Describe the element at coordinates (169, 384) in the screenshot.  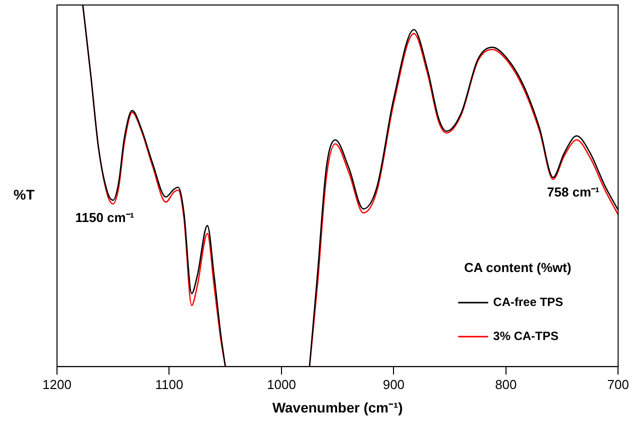
I see `x-tick-label: 1100` at that location.